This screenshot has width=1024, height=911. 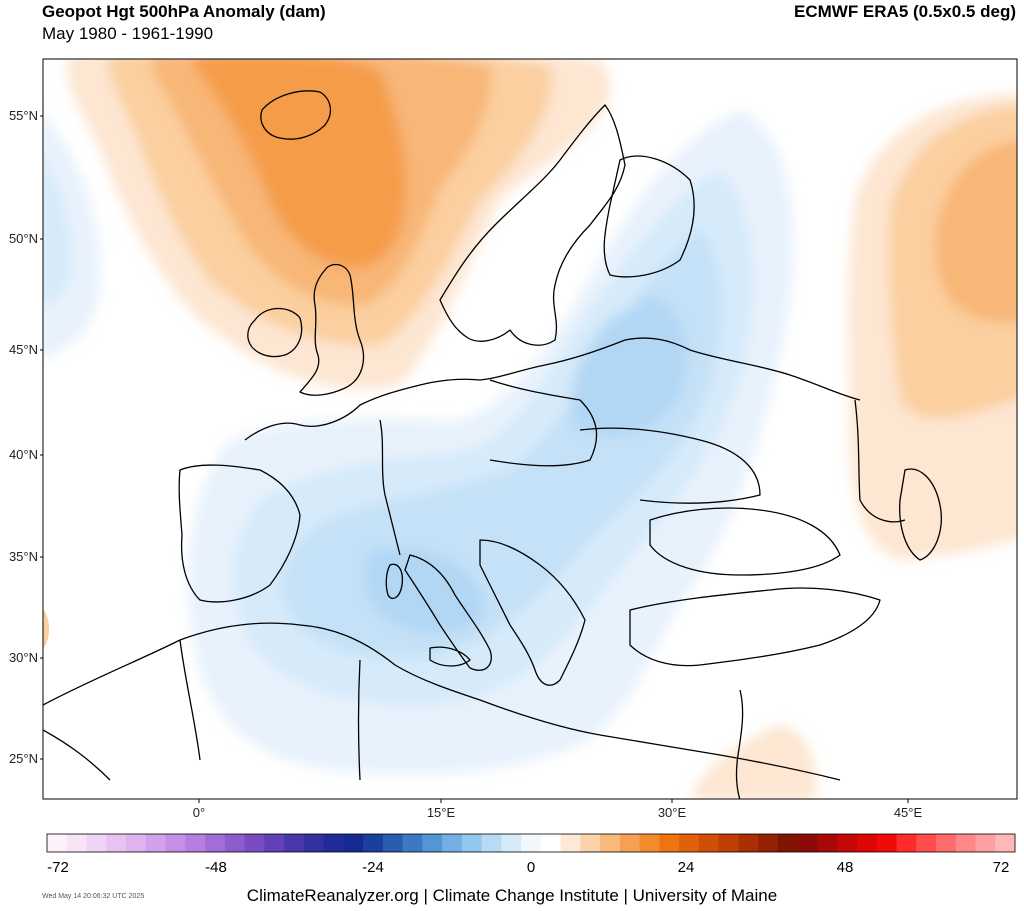 What do you see at coordinates (57, 231) in the screenshot?
I see `negative-anomaly-atlantic-core` at bounding box center [57, 231].